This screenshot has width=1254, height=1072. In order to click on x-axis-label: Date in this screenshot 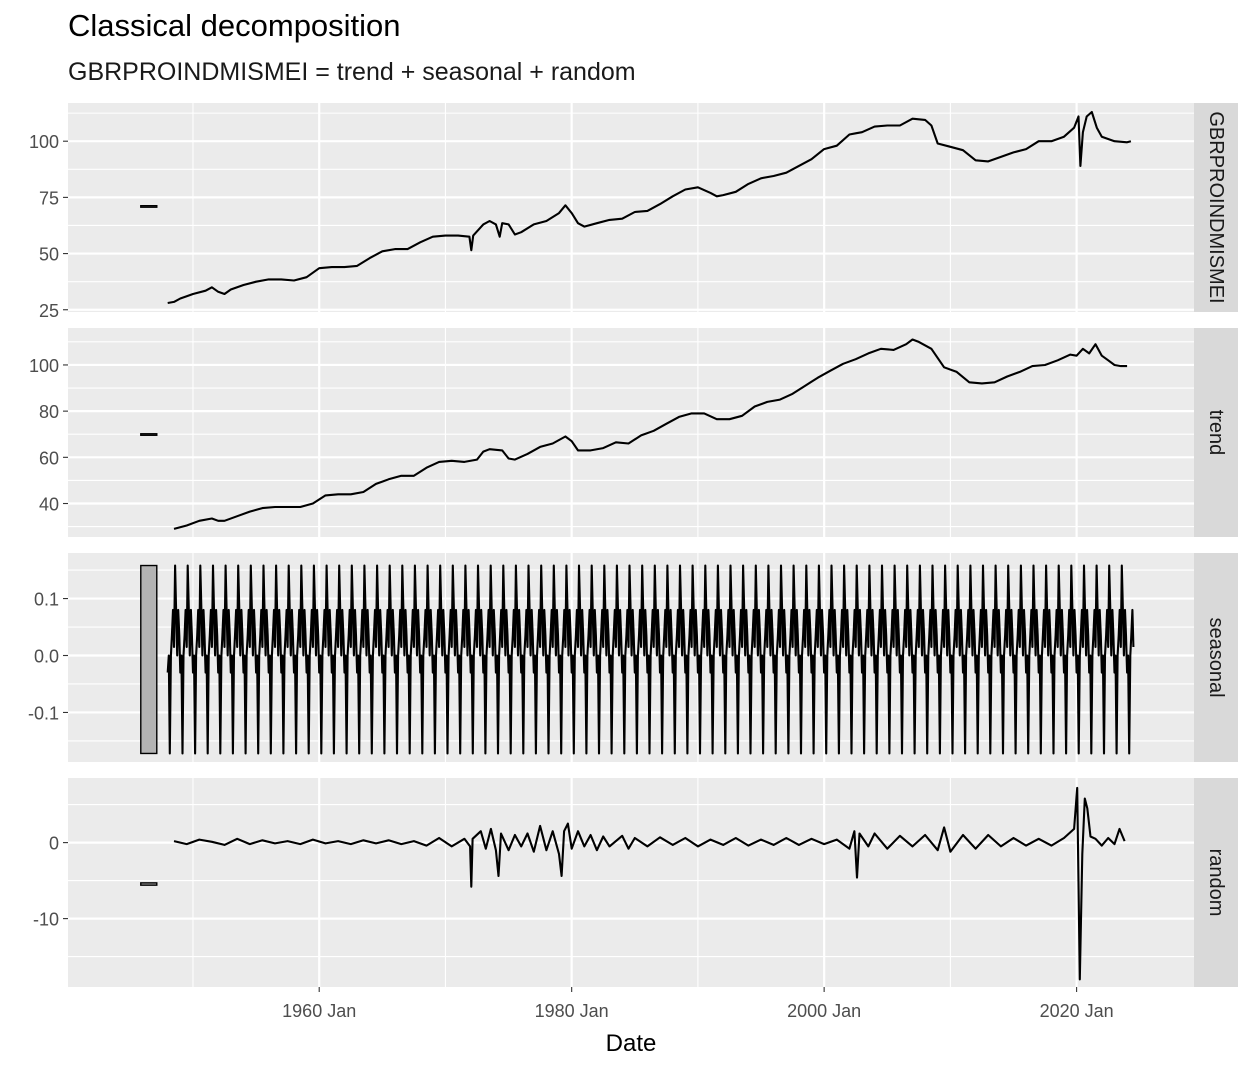, I will do `click(631, 1043)`.